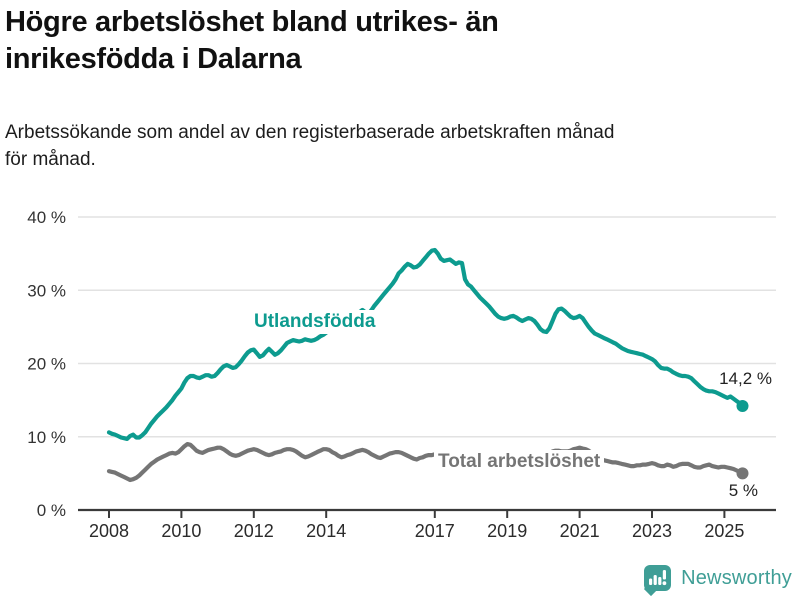 The height and width of the screenshot is (600, 800). What do you see at coordinates (745, 378) in the screenshot?
I see `end-value-label-utlandsfodda: 14,2 %` at bounding box center [745, 378].